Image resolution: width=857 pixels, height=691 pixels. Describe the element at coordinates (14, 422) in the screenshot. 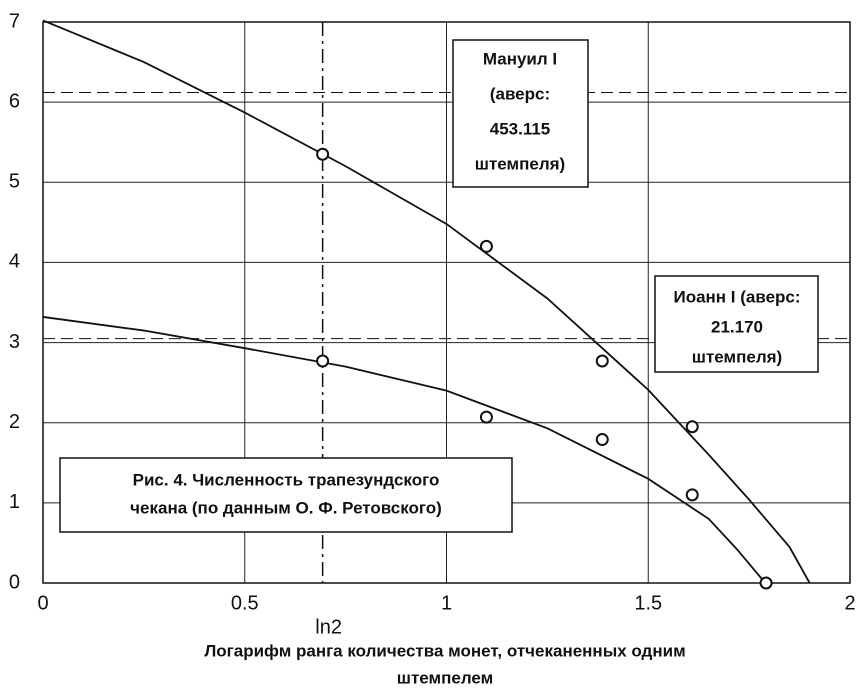

I see `y-tick-label: 2` at that location.